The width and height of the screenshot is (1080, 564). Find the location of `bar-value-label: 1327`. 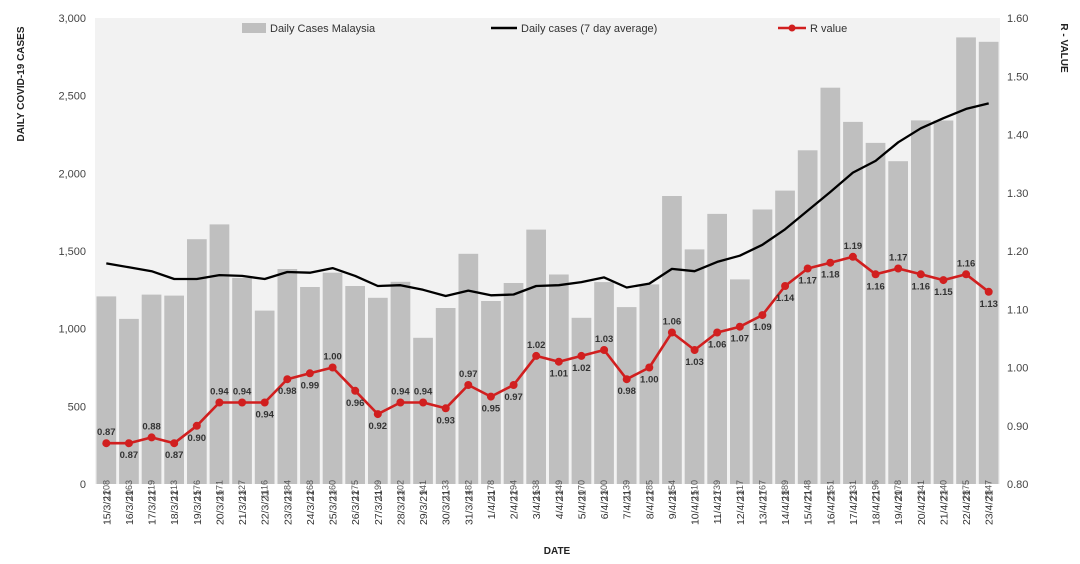

bar-value-label: 1327 is located at coordinates (242, 490).